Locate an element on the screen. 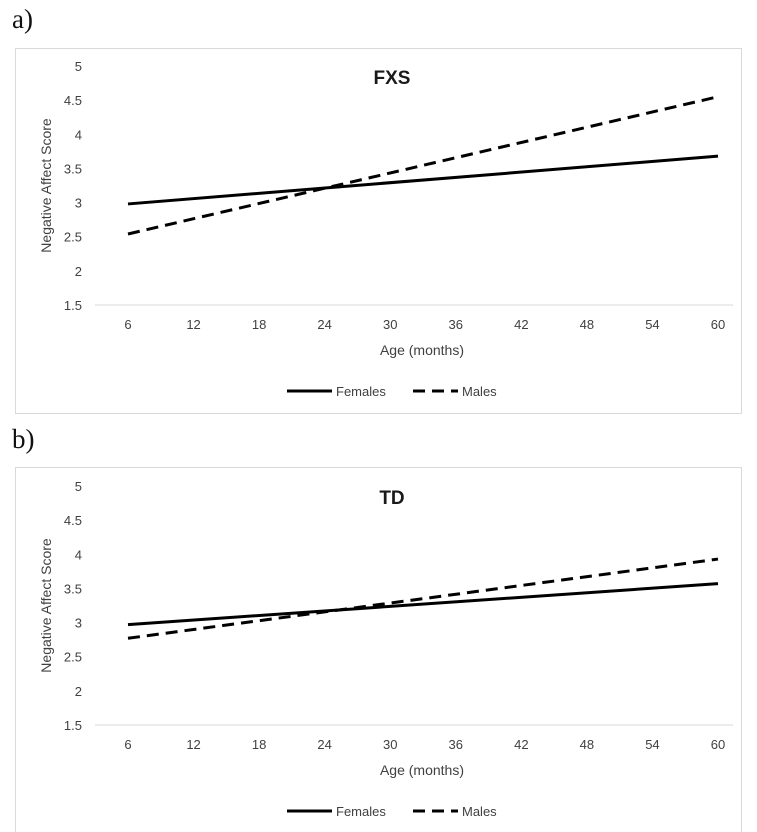 The height and width of the screenshot is (832, 757). chart-title: FXS is located at coordinates (392, 78).